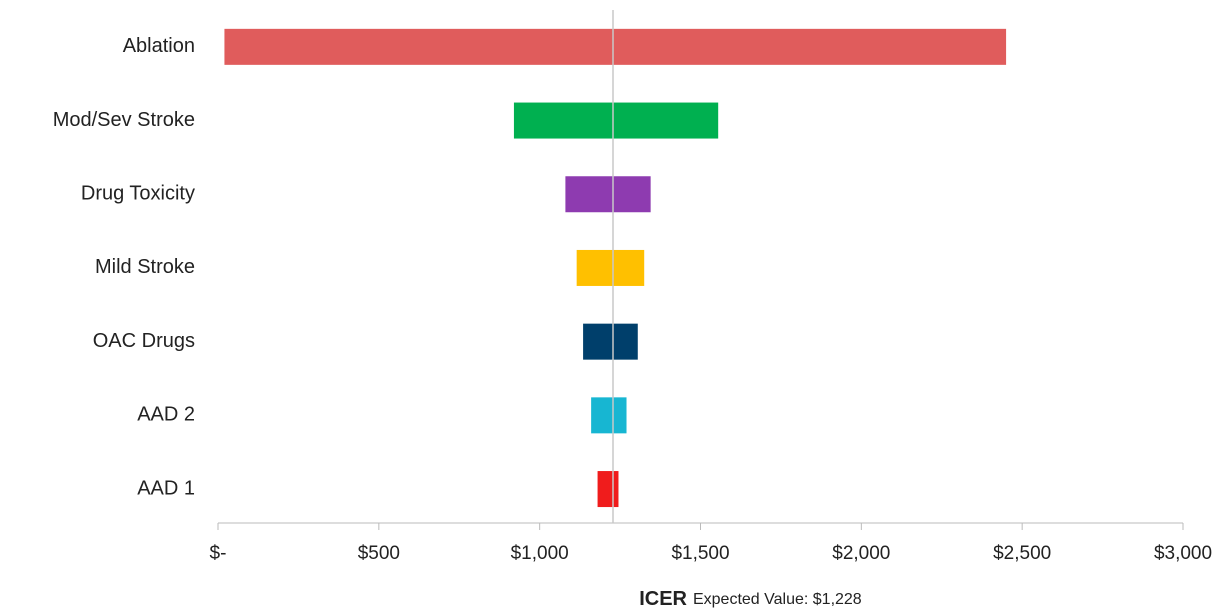 This screenshot has height=613, width=1231. What do you see at coordinates (861, 553) in the screenshot?
I see `x-tick-label: $2,000` at bounding box center [861, 553].